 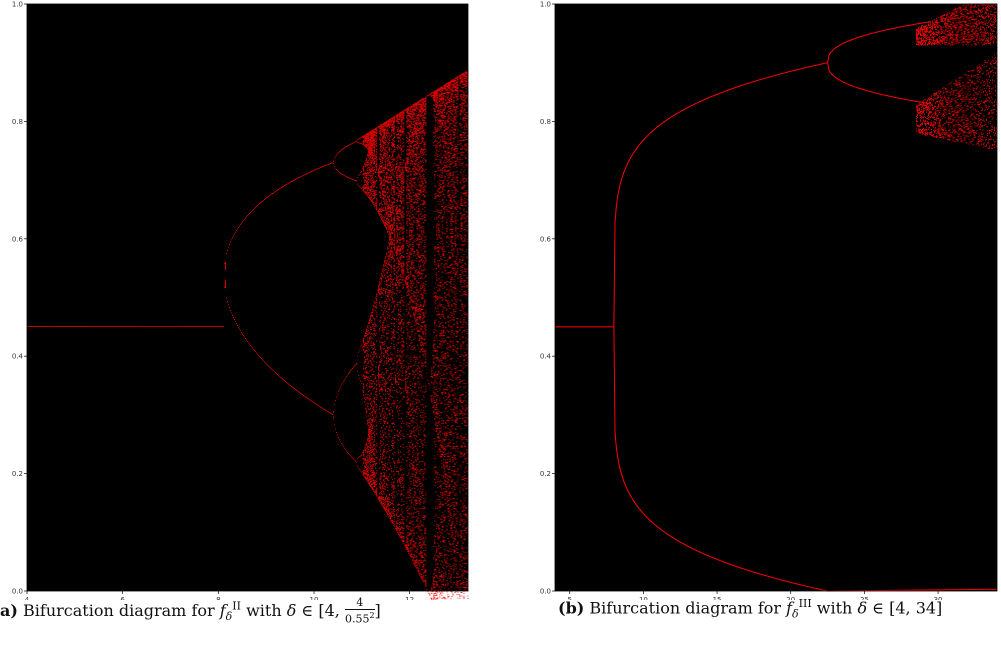 I want to click on caption-b-mid: with, so click(x=834, y=608).